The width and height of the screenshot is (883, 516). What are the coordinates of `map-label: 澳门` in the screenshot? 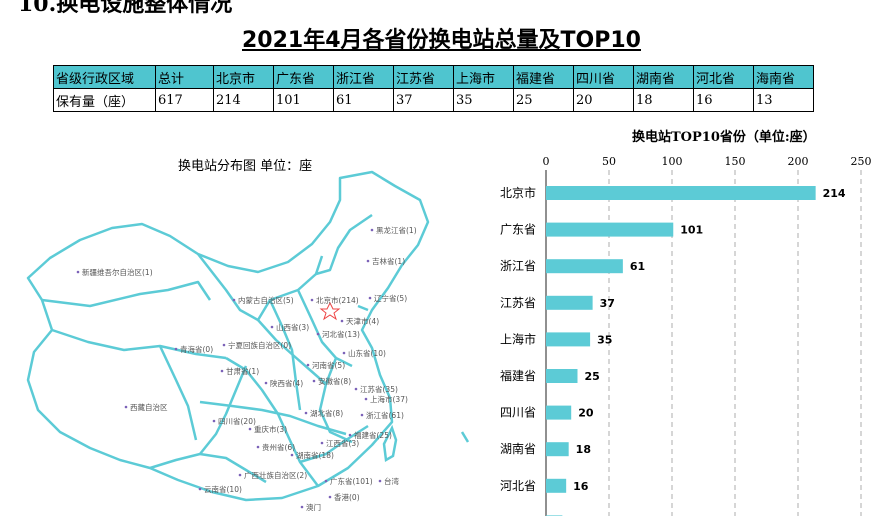 It's located at (313, 507).